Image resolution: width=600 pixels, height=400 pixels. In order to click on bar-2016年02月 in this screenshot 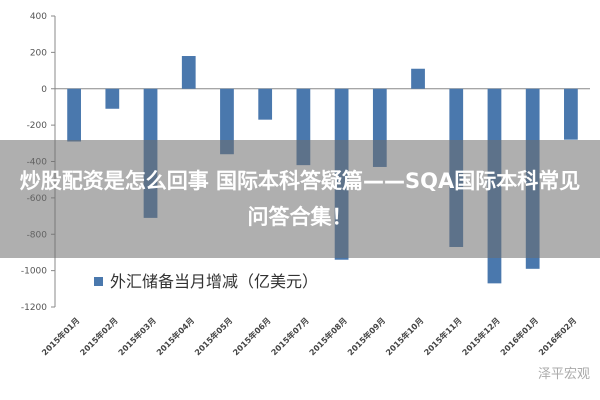, I will do `click(571, 114)`.